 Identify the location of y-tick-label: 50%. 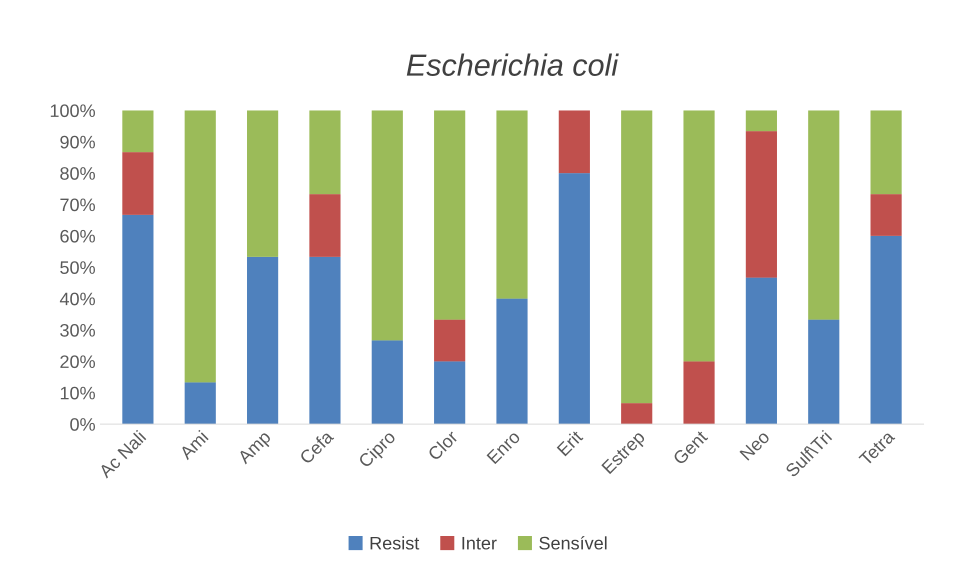
(77, 267).